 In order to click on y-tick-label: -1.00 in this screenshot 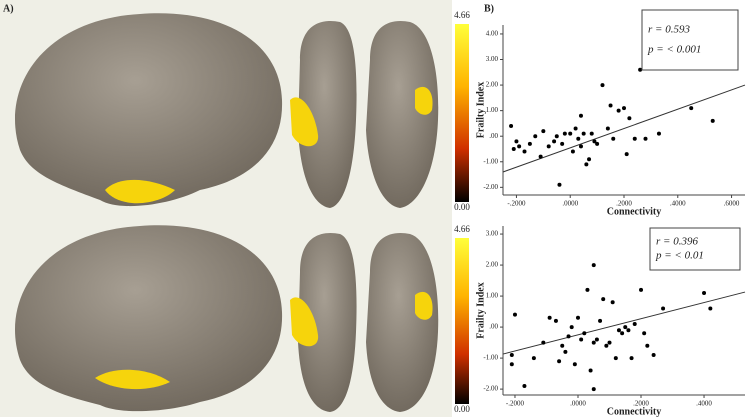, I will do `click(490, 161)`.